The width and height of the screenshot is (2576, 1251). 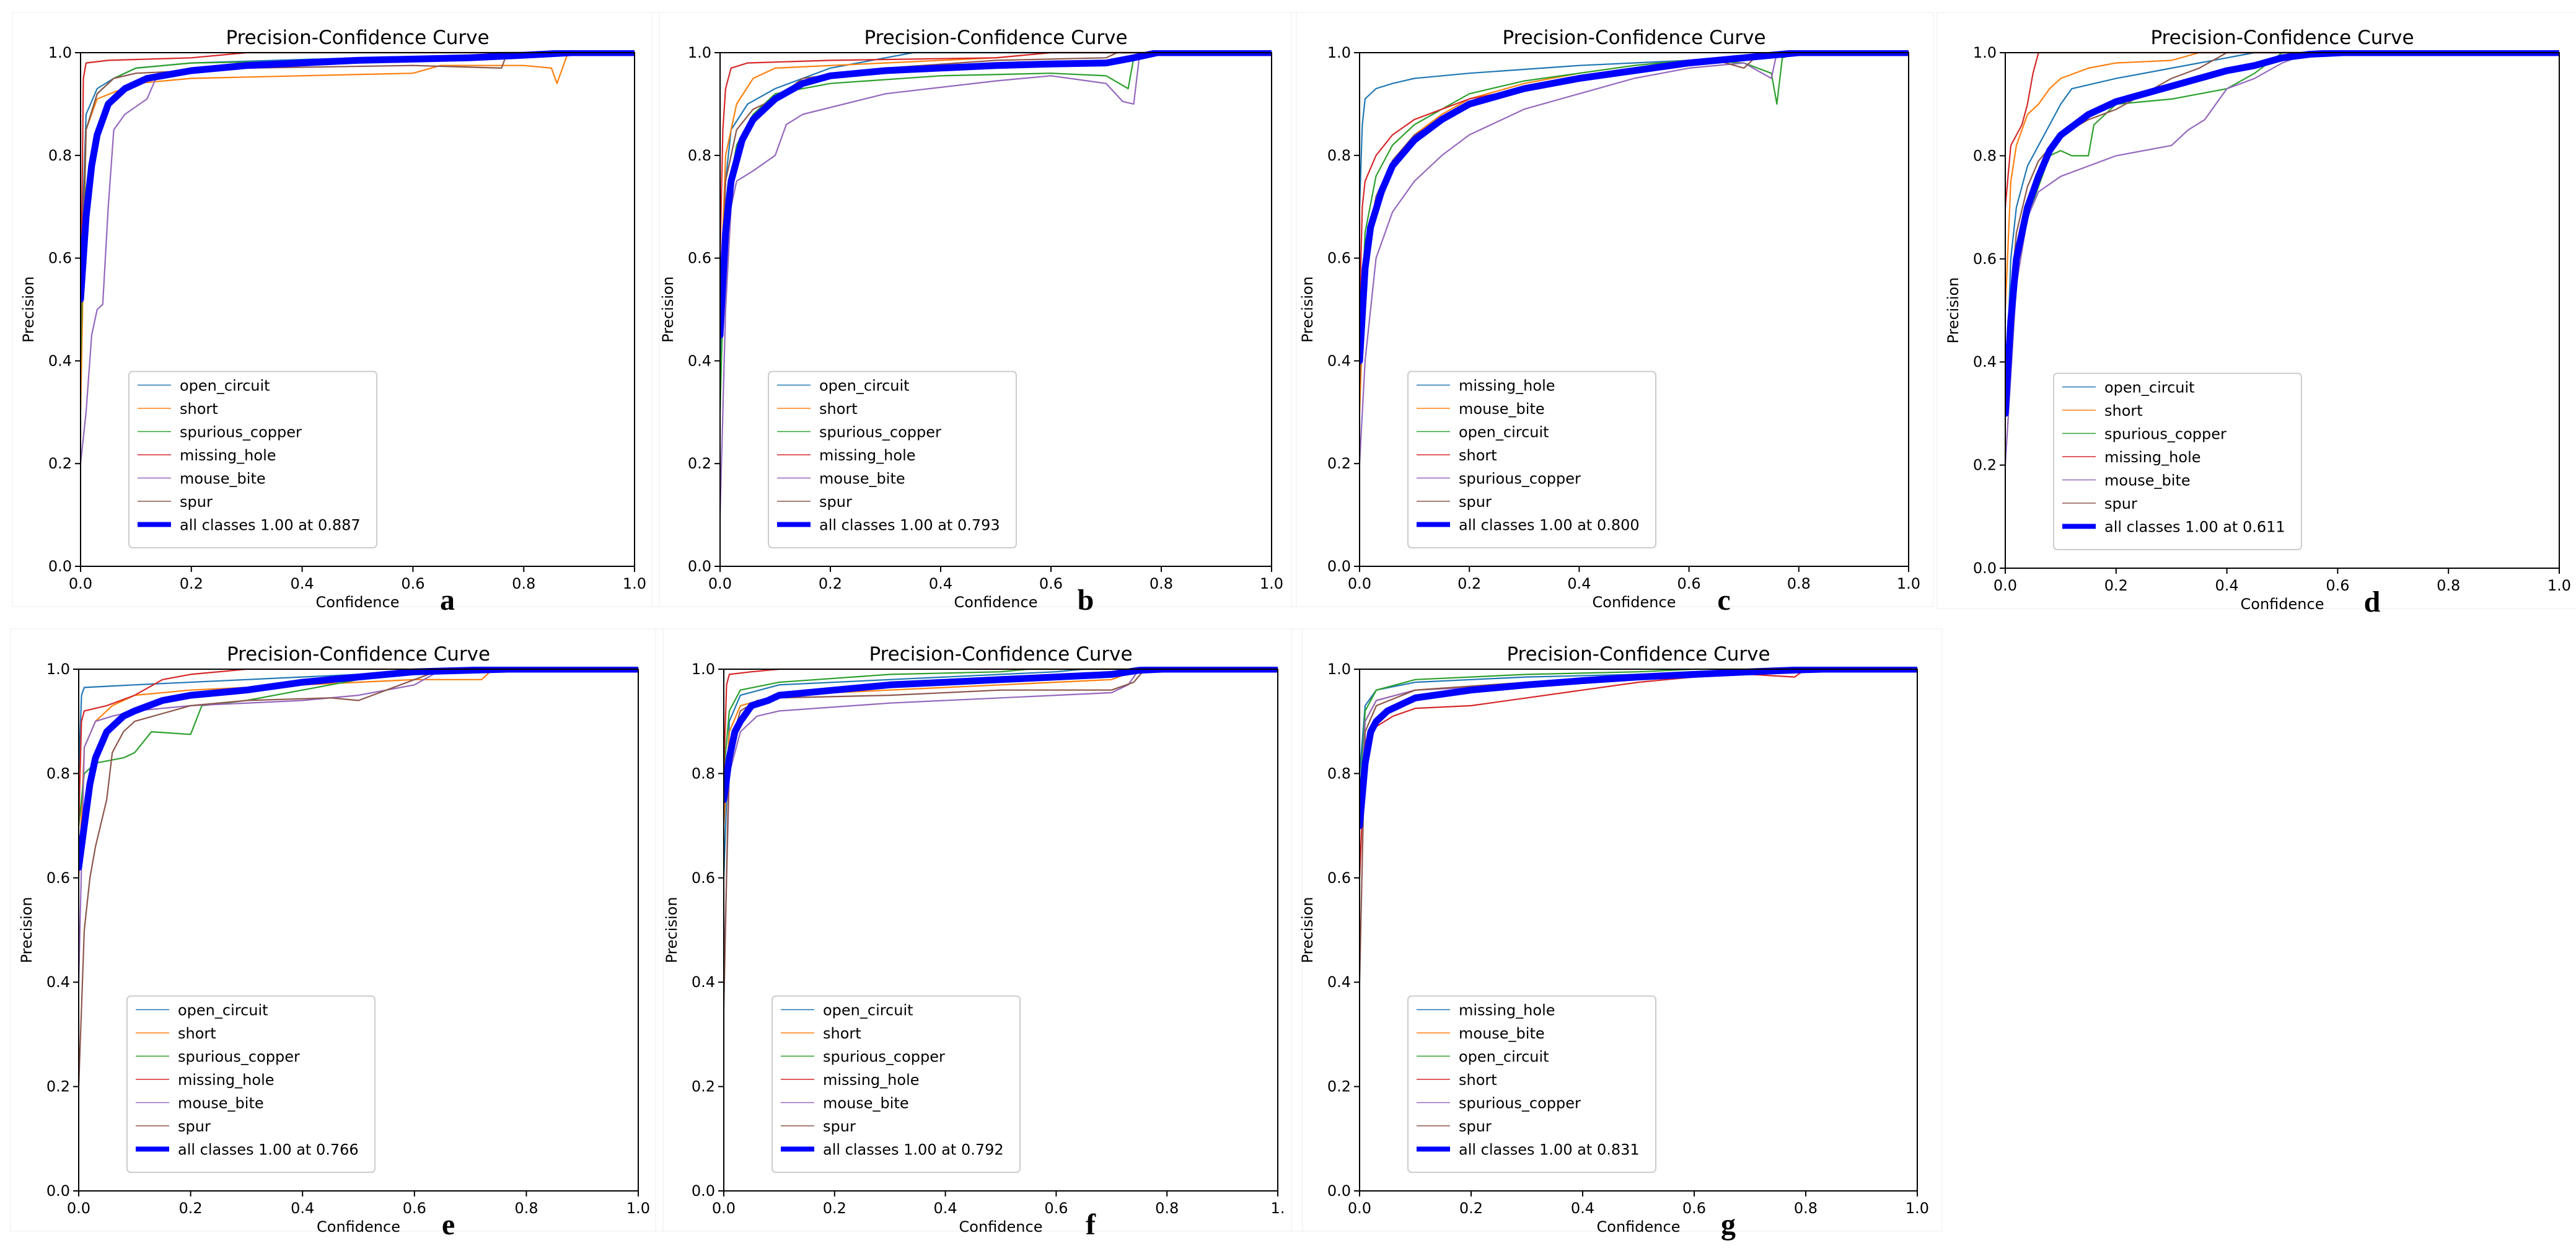 What do you see at coordinates (2152, 457) in the screenshot?
I see `legend-label: missing_hole` at bounding box center [2152, 457].